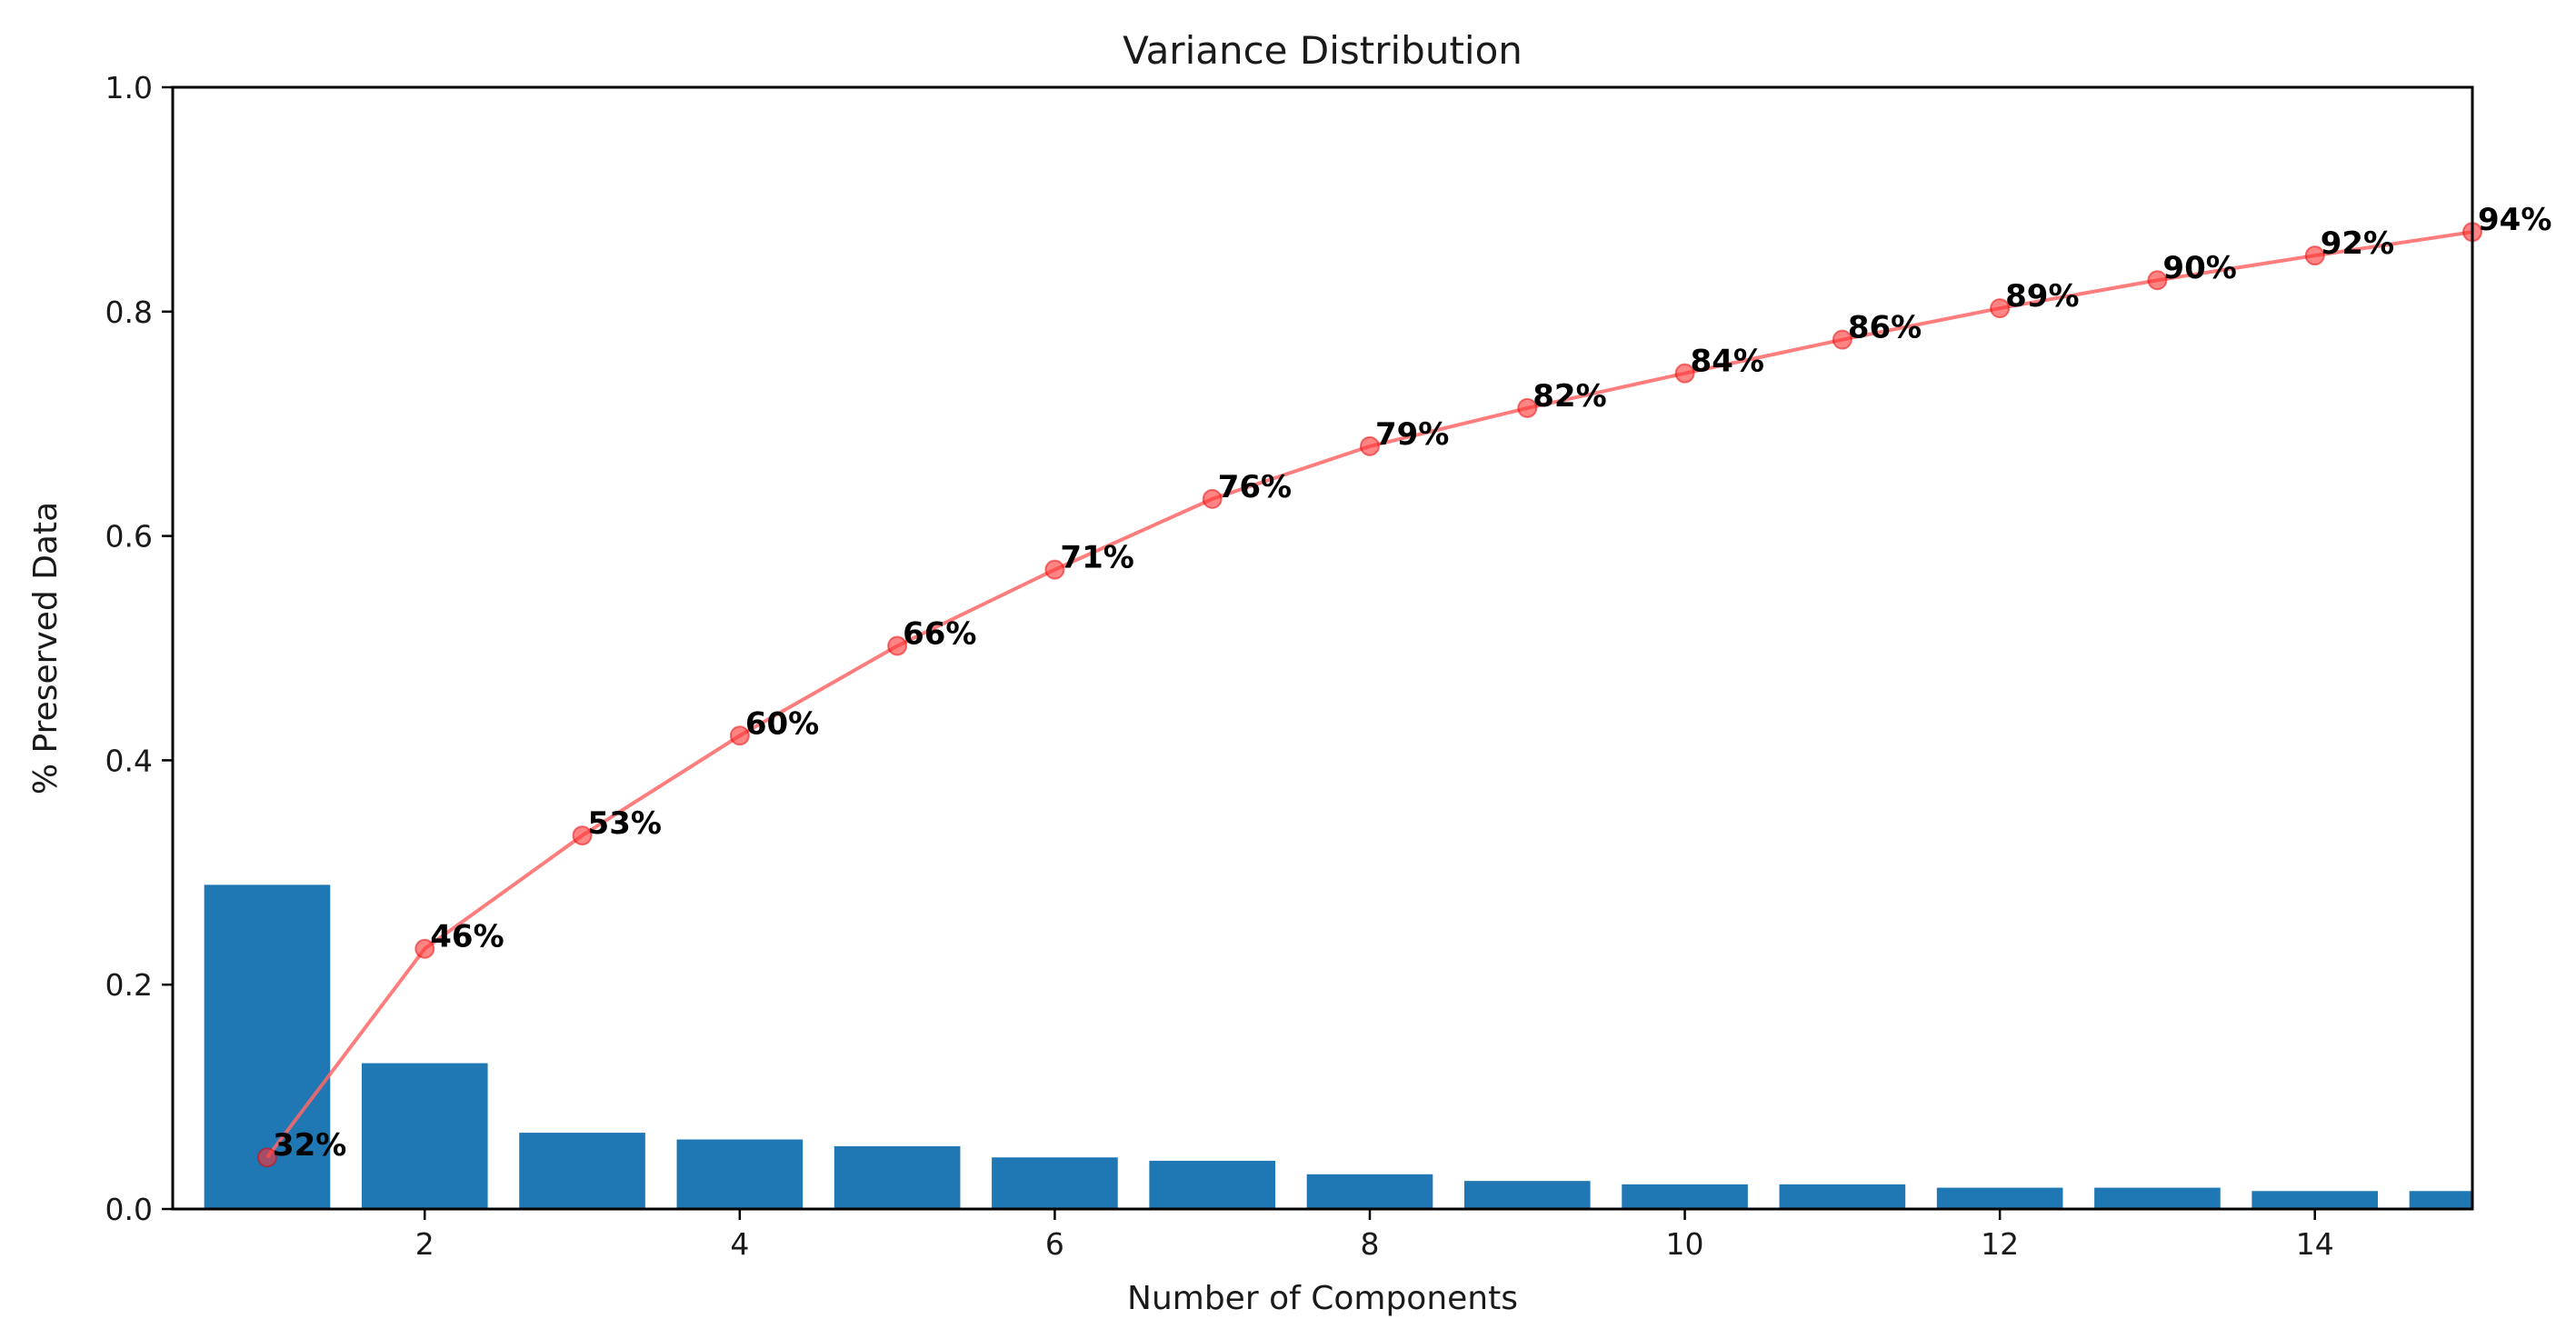  I want to click on x-tick-label: 12, so click(2000, 1244).